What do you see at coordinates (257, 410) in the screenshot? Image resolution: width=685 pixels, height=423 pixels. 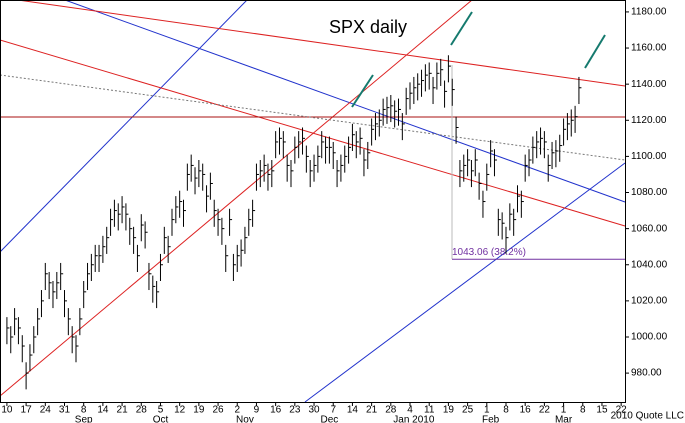 I see `x-tick-label: 9` at bounding box center [257, 410].